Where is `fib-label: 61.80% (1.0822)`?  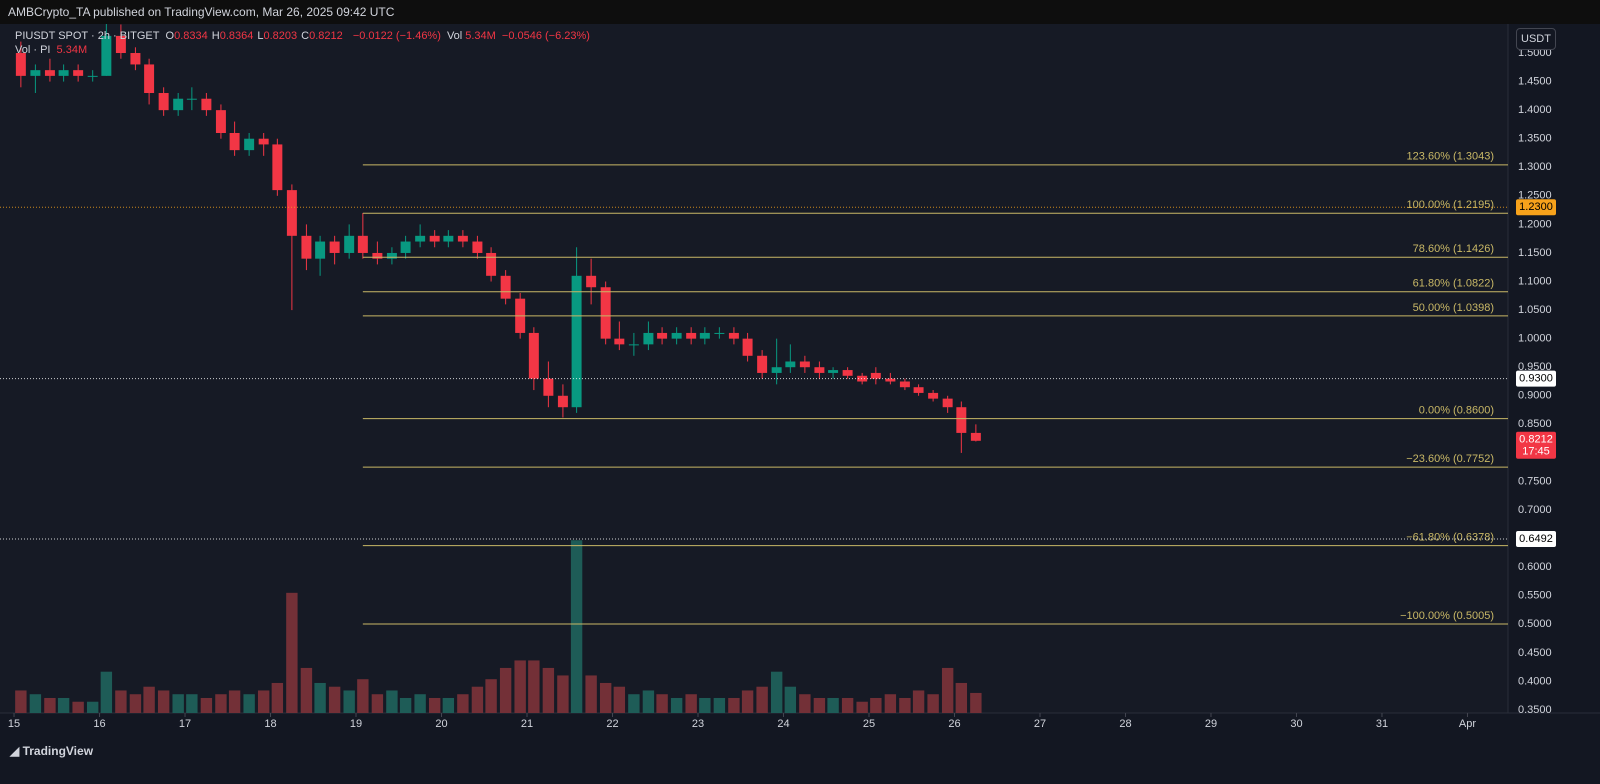
fib-label: 61.80% (1.0822) is located at coordinates (1453, 284).